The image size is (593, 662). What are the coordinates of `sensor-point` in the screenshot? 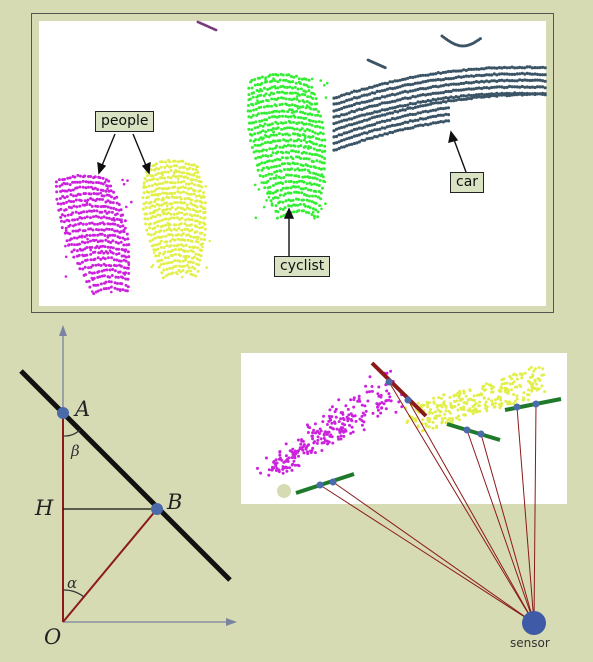 It's located at (534, 623).